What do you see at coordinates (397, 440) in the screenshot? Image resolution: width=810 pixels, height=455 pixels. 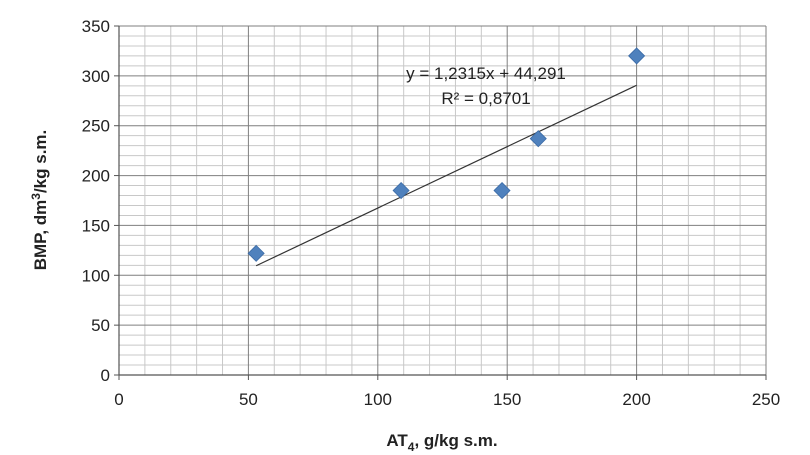 I see `x-axis-title-prefix: AT` at bounding box center [397, 440].